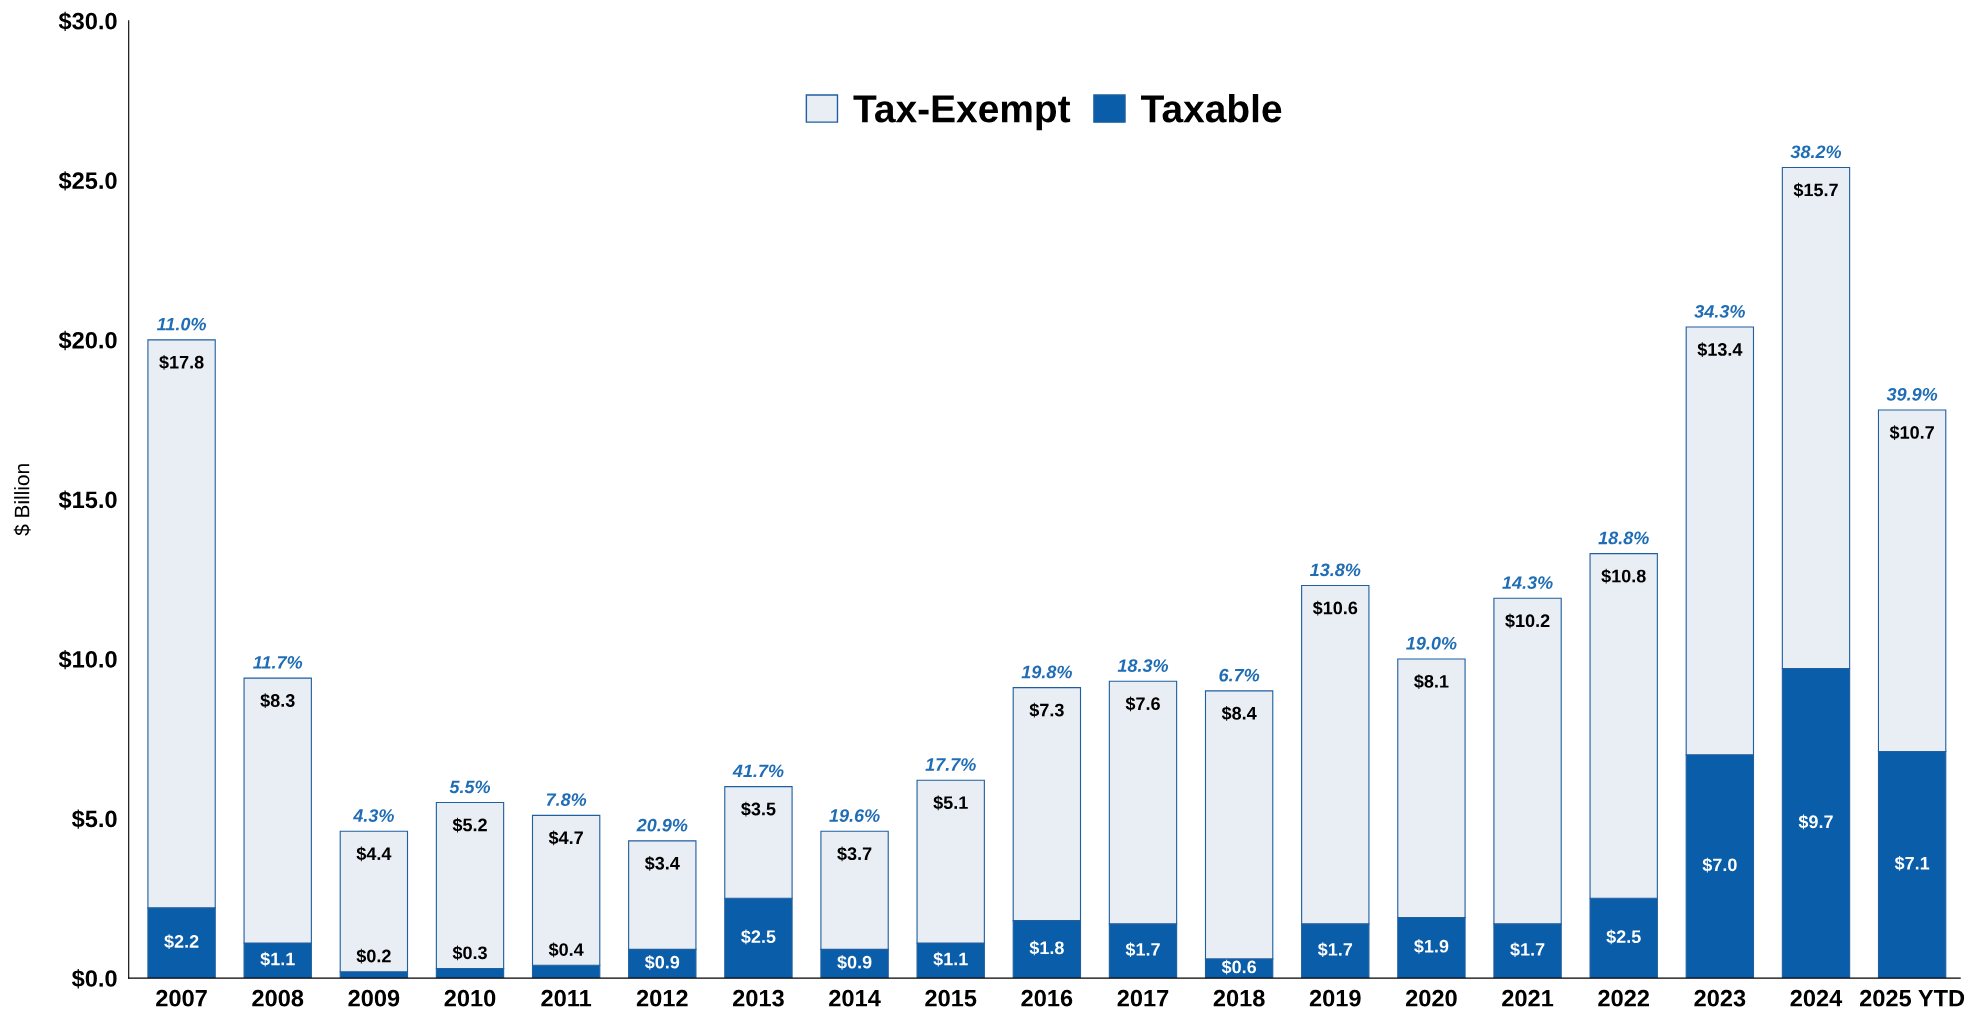 This screenshot has width=1980, height=1035. Describe the element at coordinates (1211, 108) in the screenshot. I see `legend-label: Taxable` at that location.